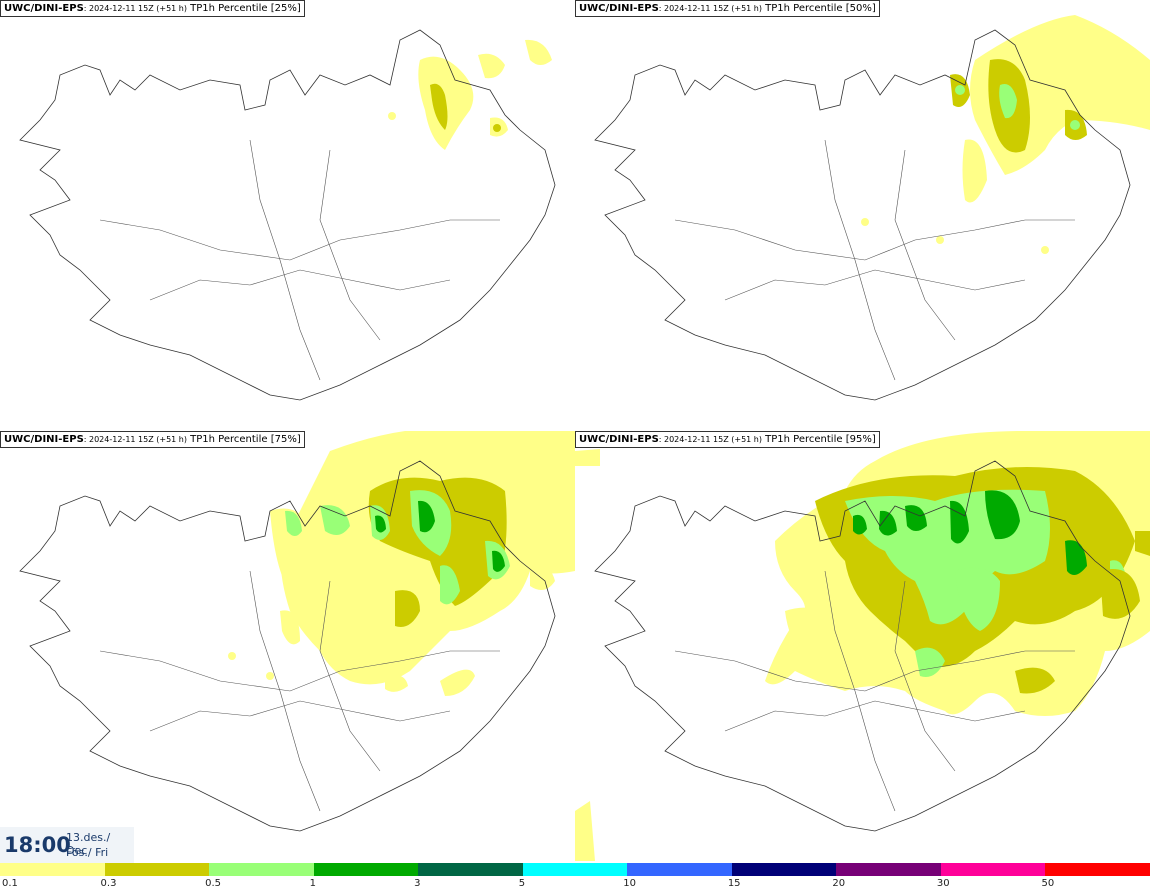 The image size is (1150, 891). I want to click on legend-tick-label: 5, so click(522, 883).